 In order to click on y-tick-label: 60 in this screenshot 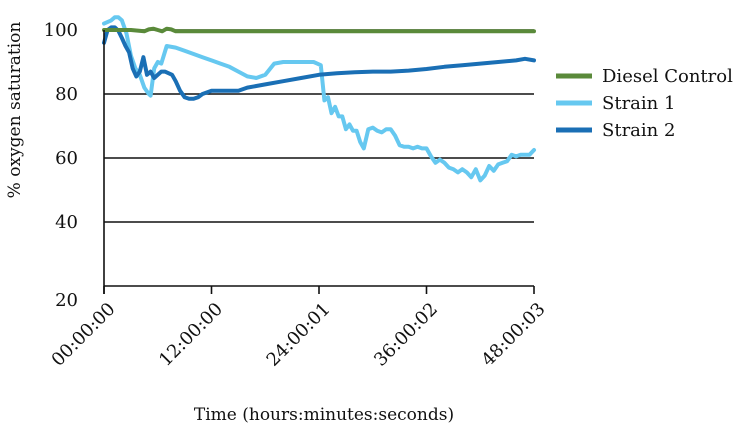, I will do `click(66, 158)`.